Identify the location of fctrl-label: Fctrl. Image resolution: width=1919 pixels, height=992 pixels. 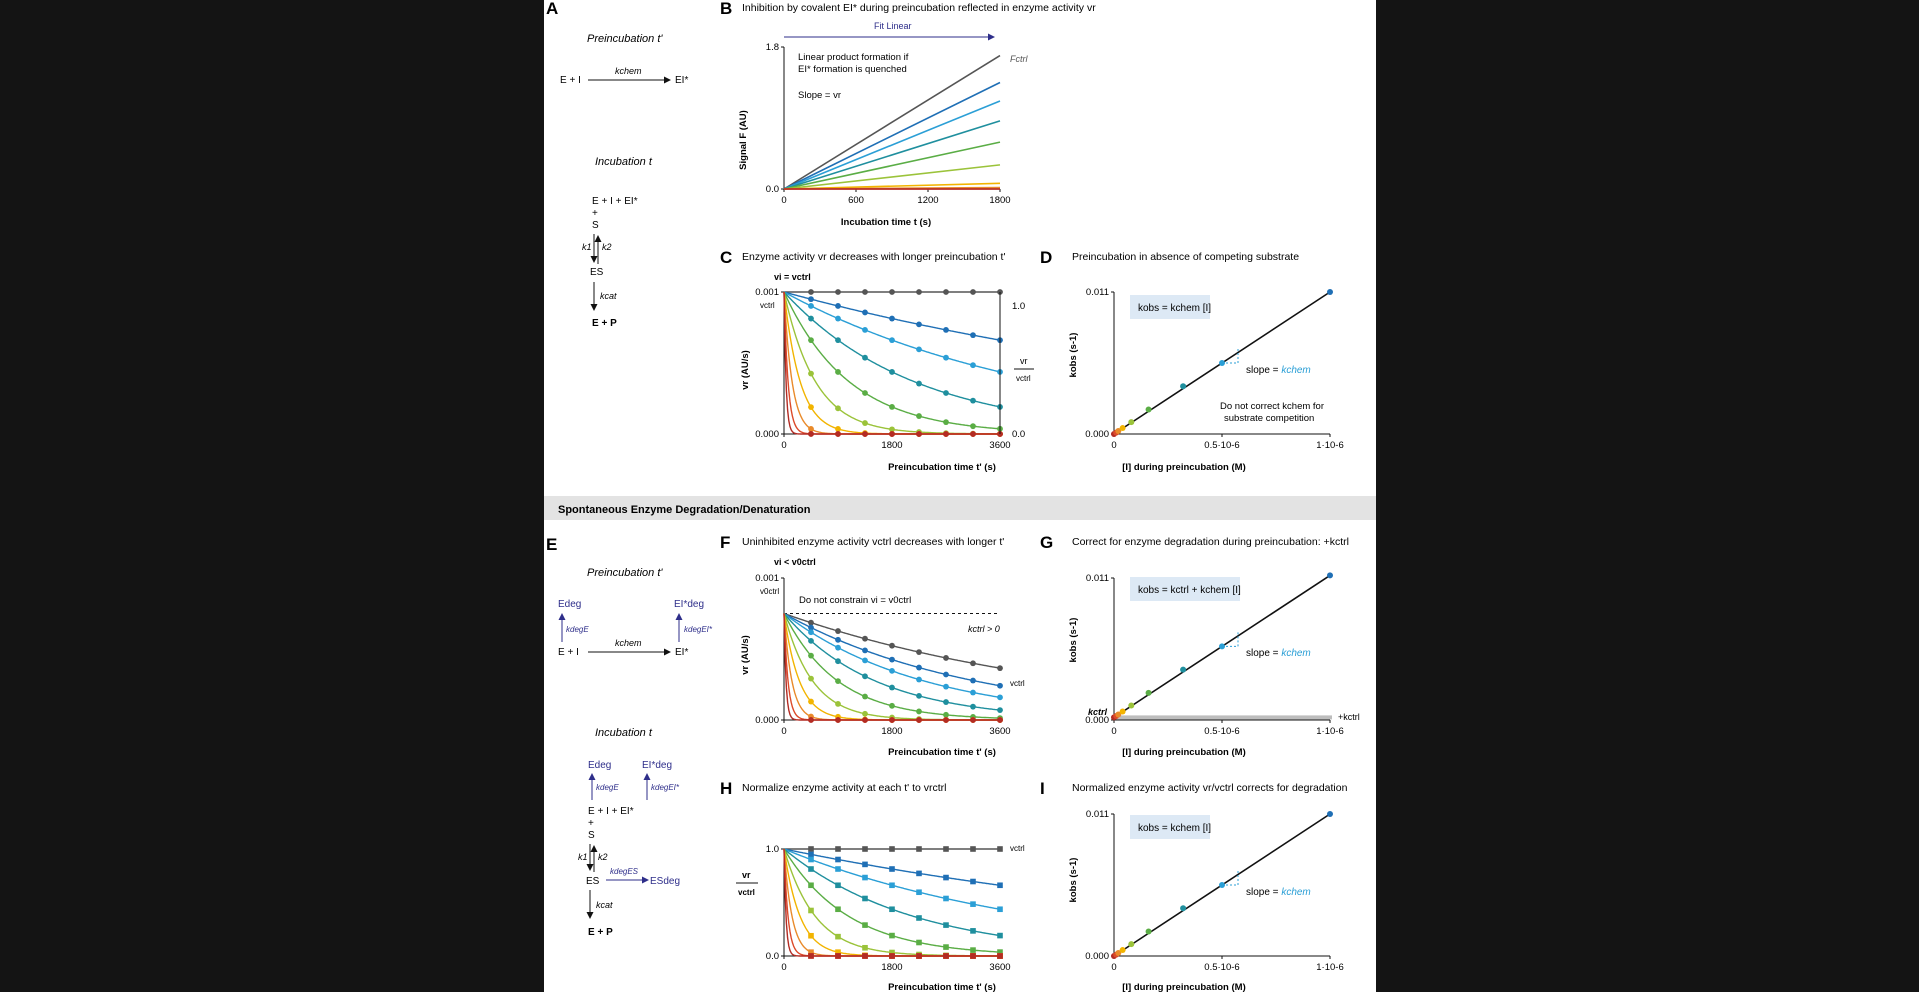
(1019, 59).